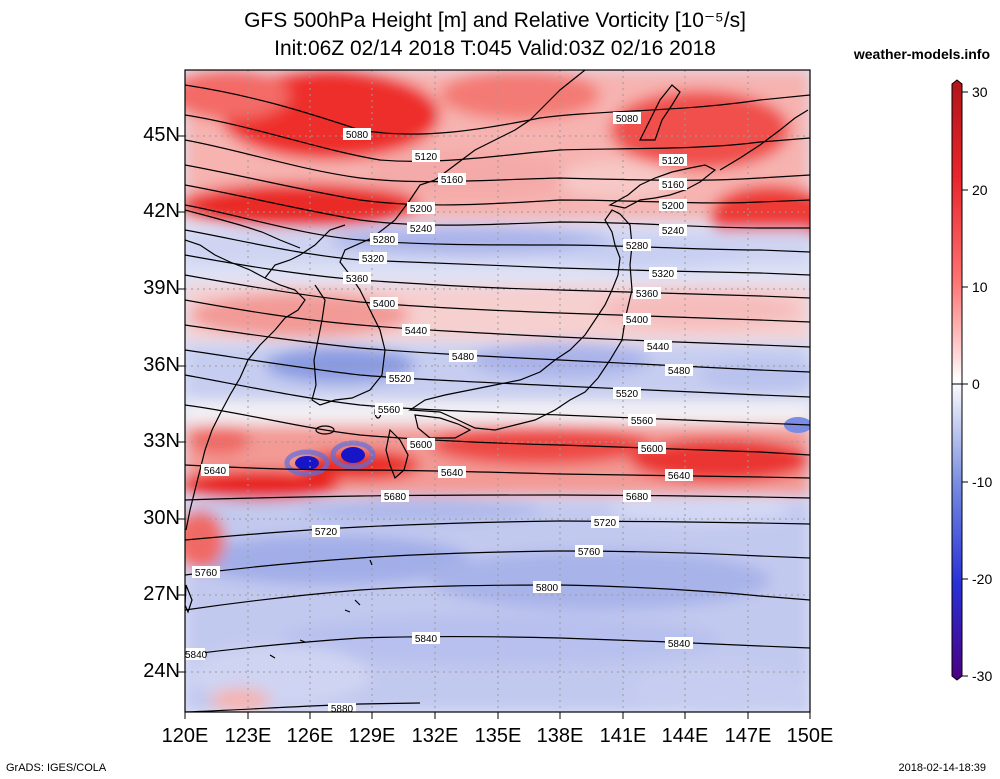  Describe the element at coordinates (248, 736) in the screenshot. I see `lon-label: 123E` at that location.